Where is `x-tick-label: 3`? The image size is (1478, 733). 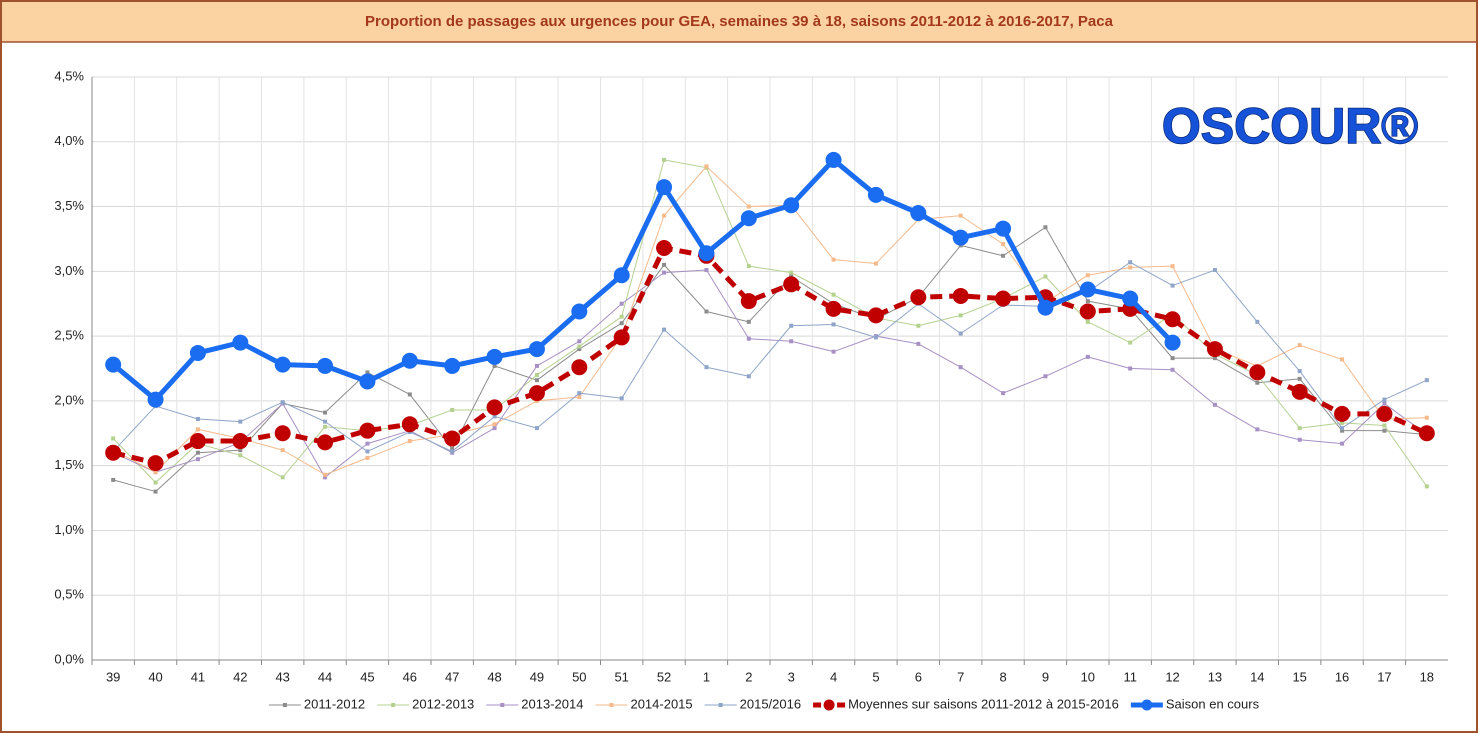
x-tick-label: 3 is located at coordinates (791, 676).